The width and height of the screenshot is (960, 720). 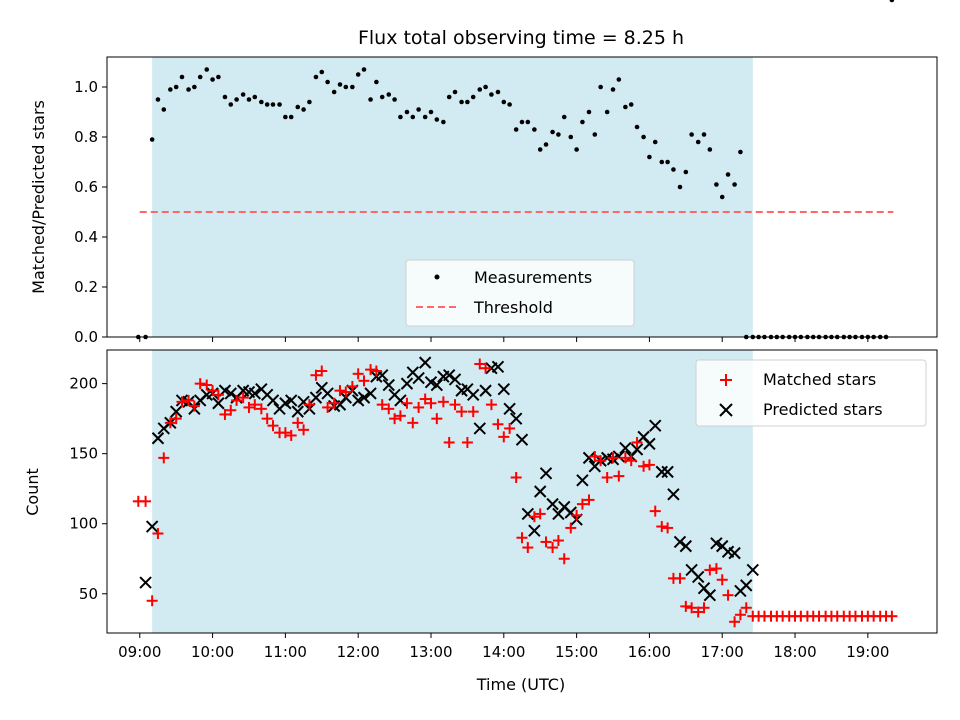 I want to click on legend-measurements-label: Measurements, so click(x=533, y=277).